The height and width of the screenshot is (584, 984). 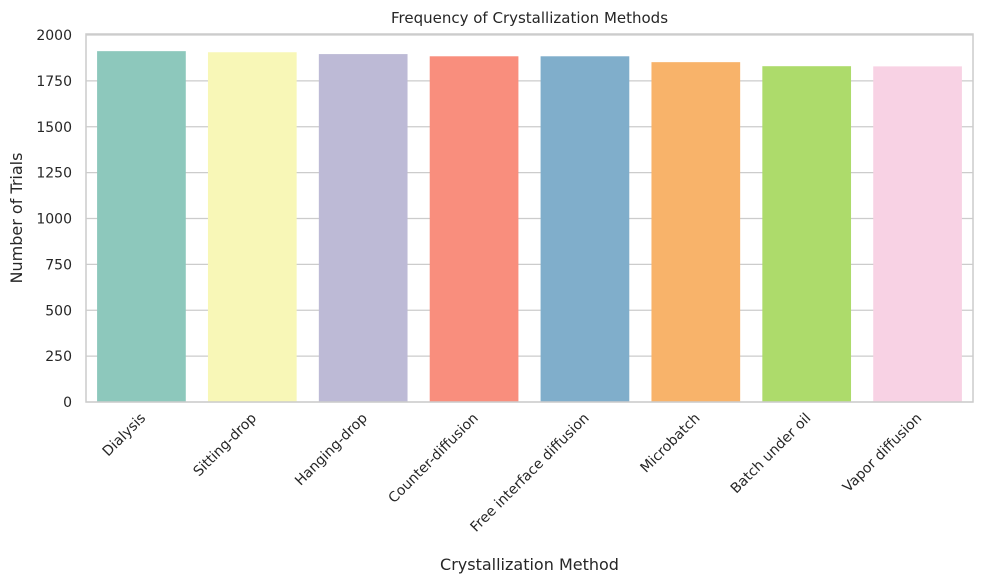 I want to click on x-tick-label: Vapor diffusion, so click(x=882, y=452).